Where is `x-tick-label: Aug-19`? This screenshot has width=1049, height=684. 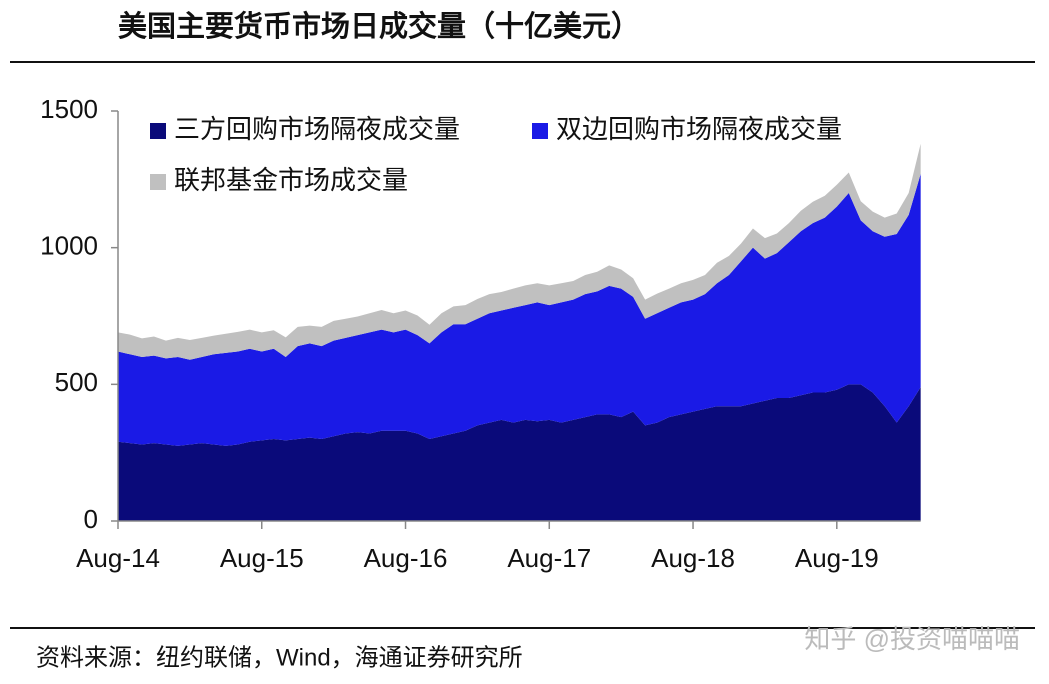
x-tick-label: Aug-19 is located at coordinates (837, 558).